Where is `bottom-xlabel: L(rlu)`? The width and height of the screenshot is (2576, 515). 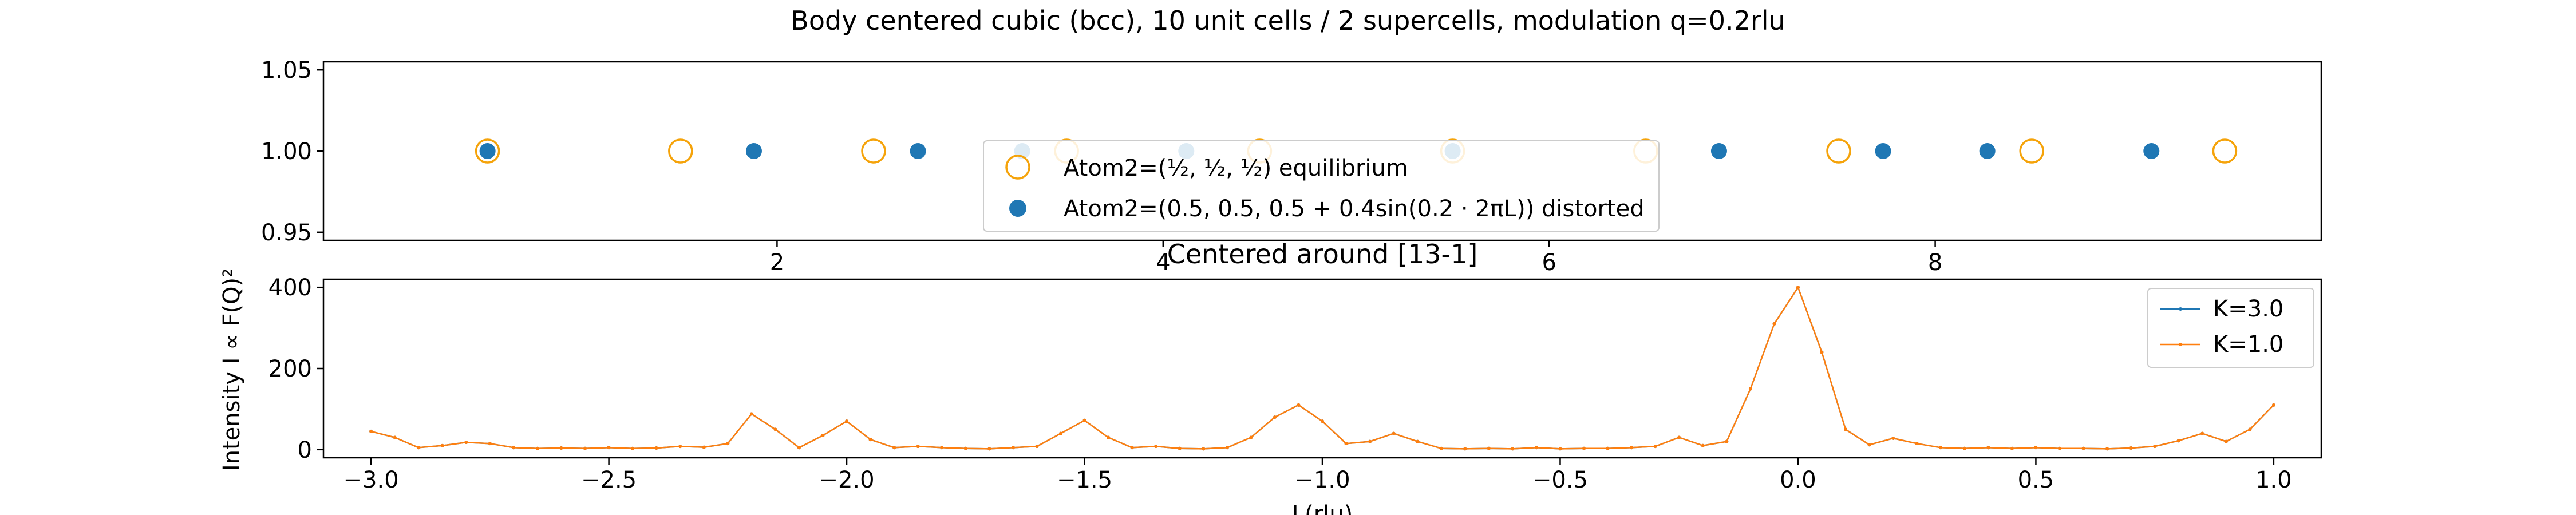 bottom-xlabel: L(rlu) is located at coordinates (1322, 508).